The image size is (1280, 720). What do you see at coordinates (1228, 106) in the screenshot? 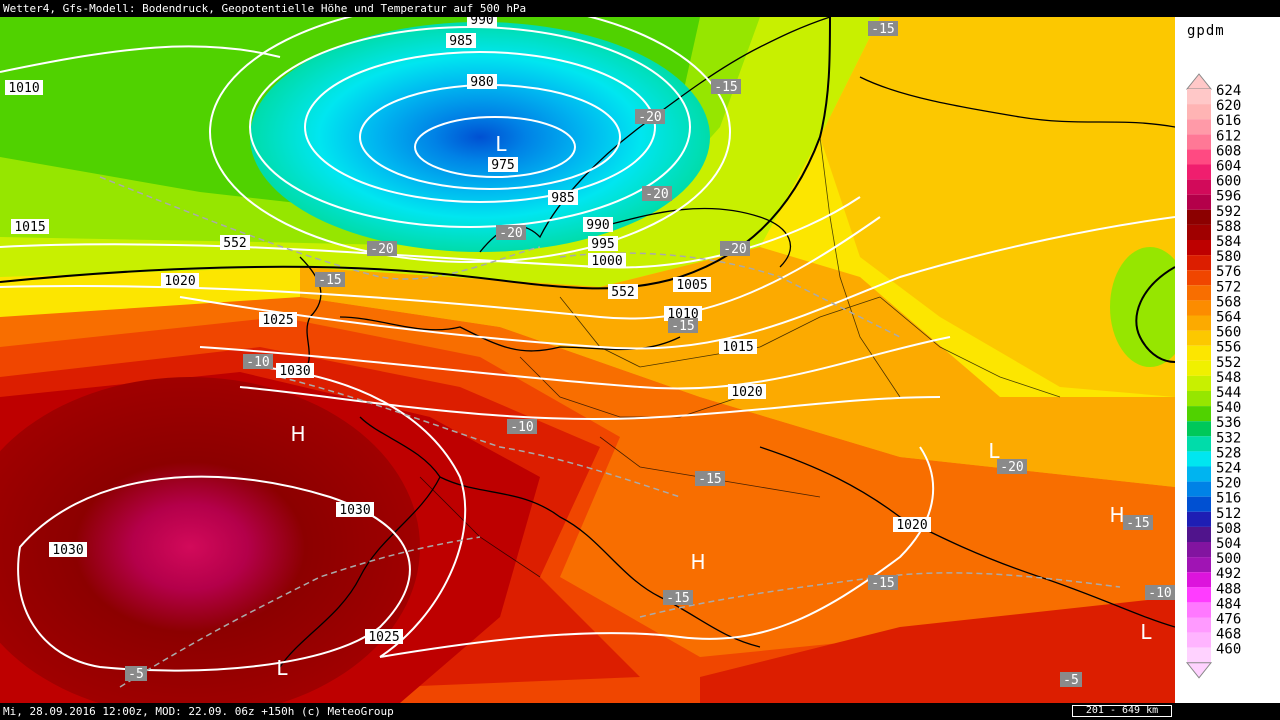
I see `legend-label: 620` at bounding box center [1228, 106].